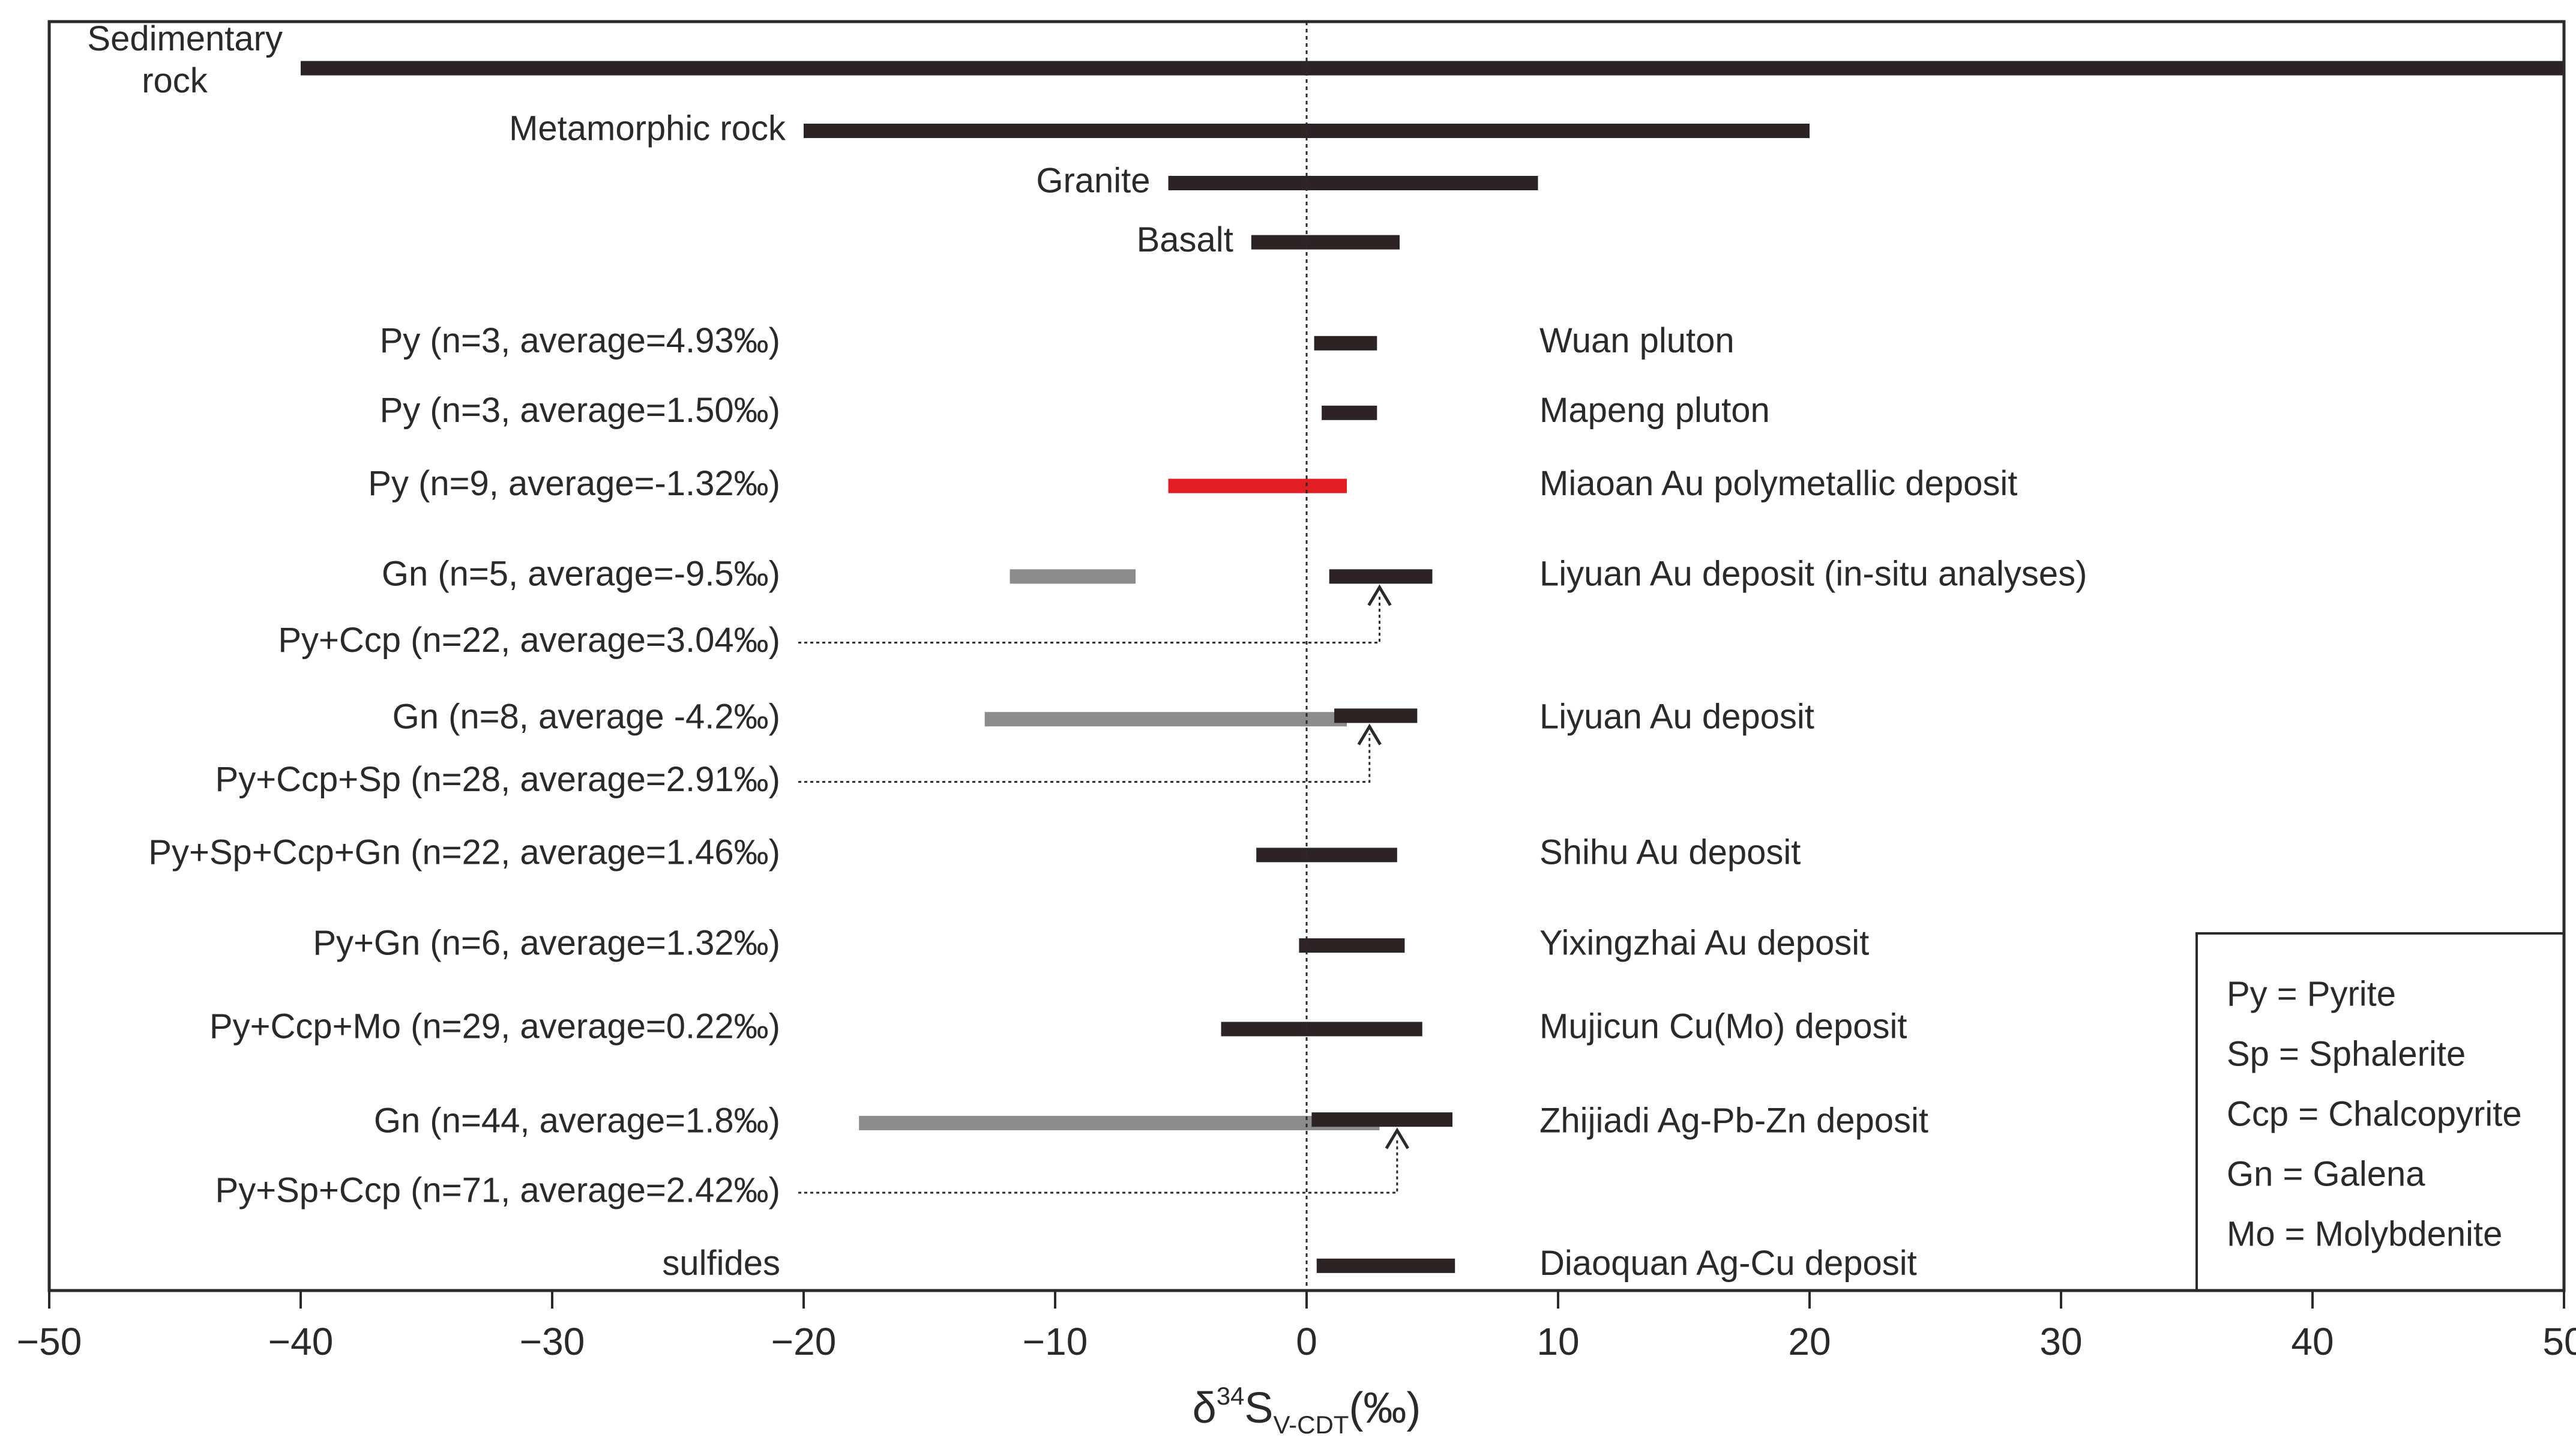 The width and height of the screenshot is (2576, 1452). What do you see at coordinates (552, 1341) in the screenshot?
I see `x-tick-label: −30` at bounding box center [552, 1341].